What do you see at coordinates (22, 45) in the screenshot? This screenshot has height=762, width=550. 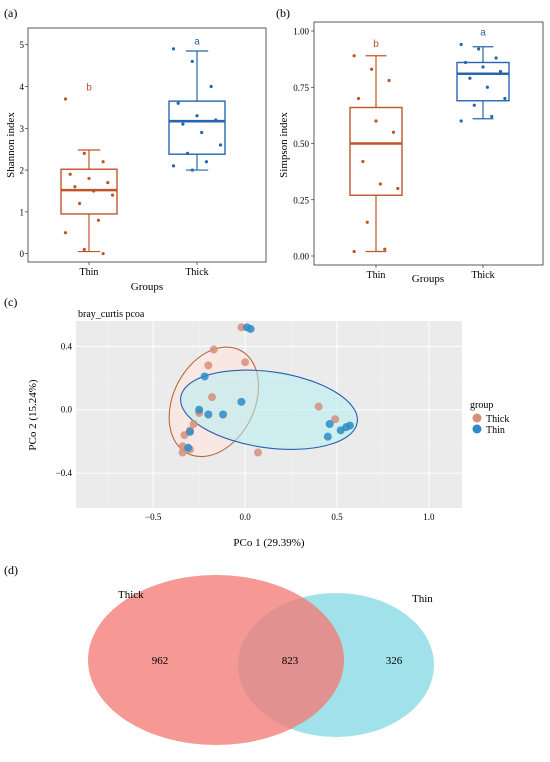 I see `y-tick-label: 5` at bounding box center [22, 45].